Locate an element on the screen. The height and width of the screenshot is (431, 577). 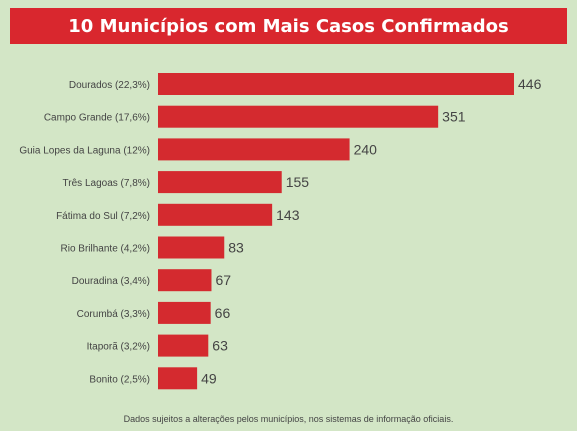
category-label: Fátima do Sul (7,2%) is located at coordinates (103, 216).